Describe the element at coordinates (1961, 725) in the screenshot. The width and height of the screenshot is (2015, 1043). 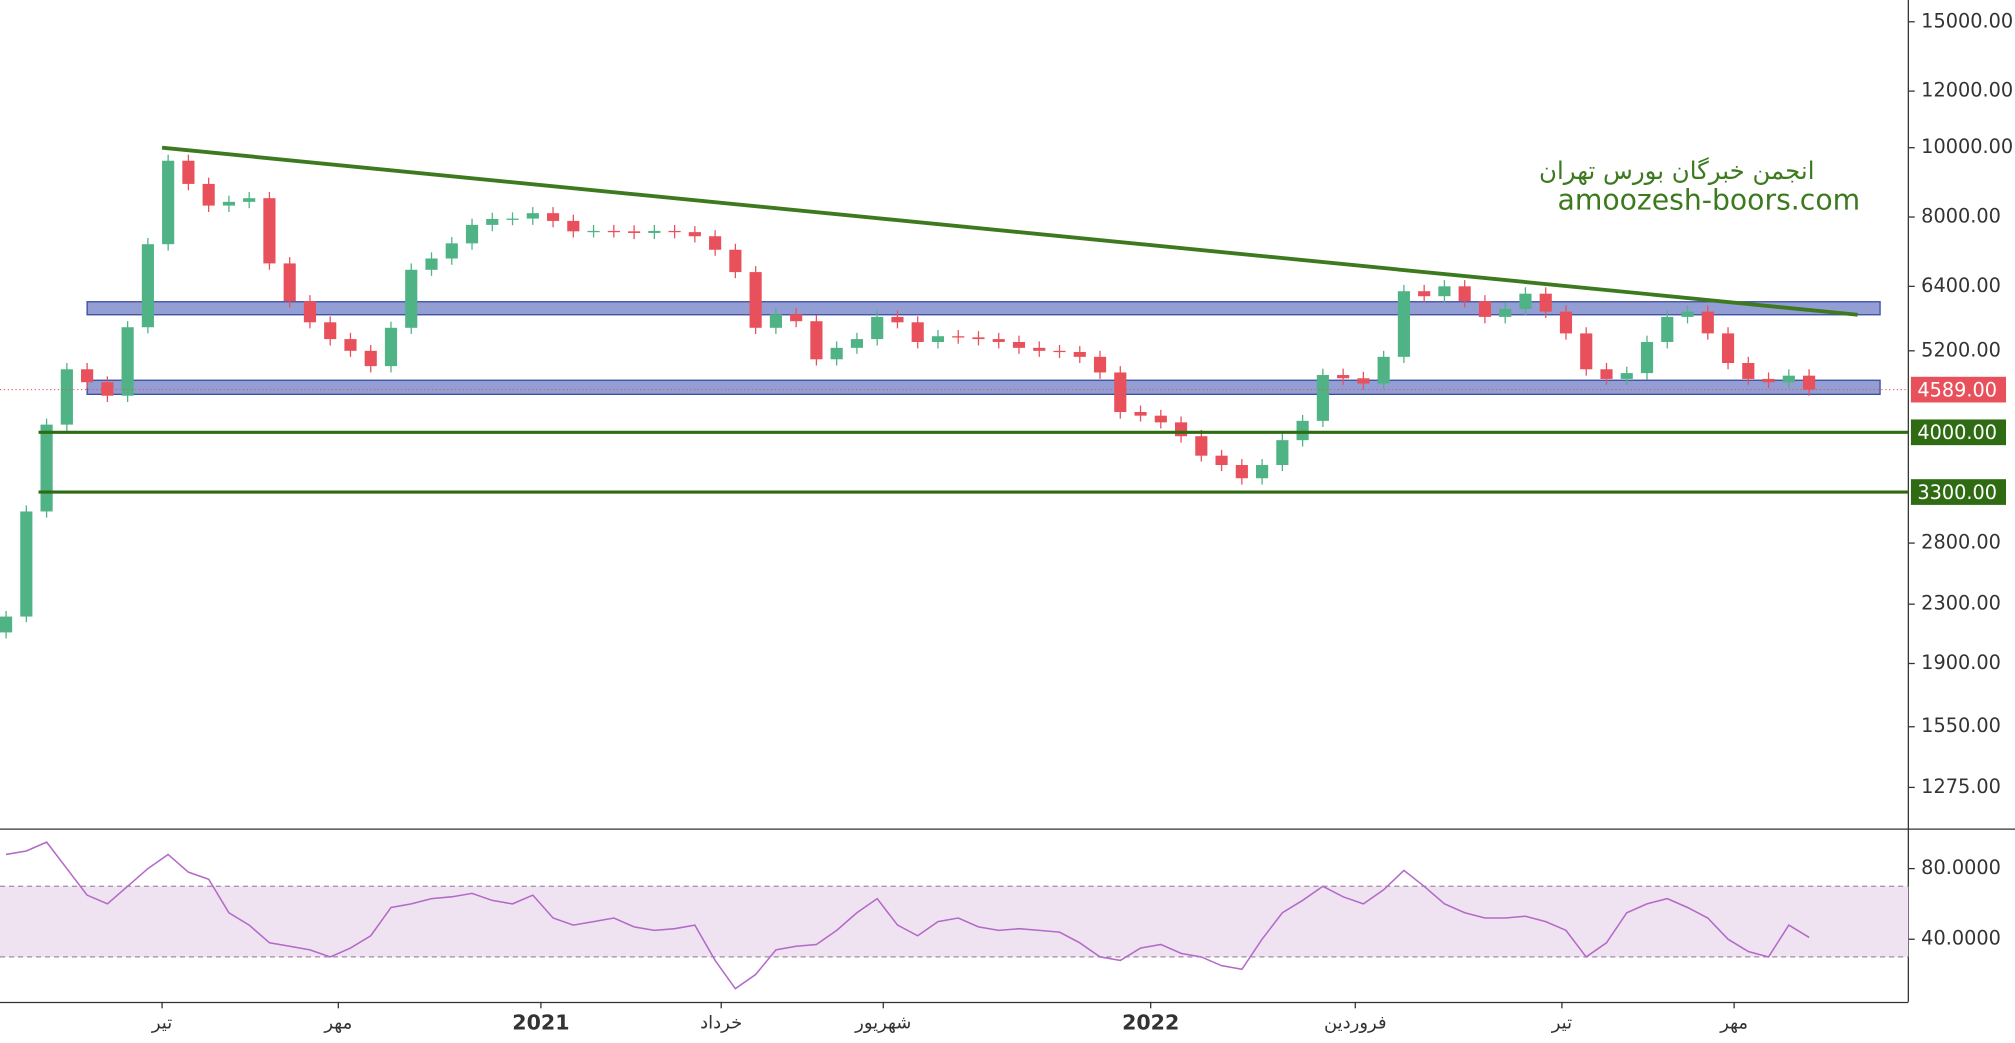
I see `y-tick-label: 1550.00` at that location.